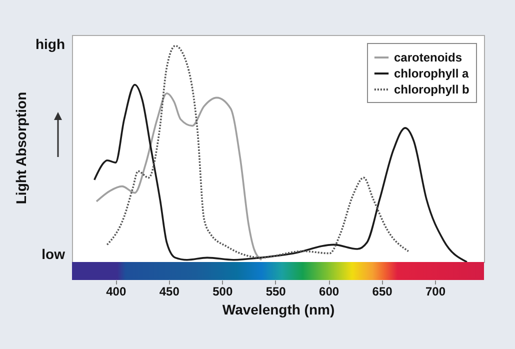 The height and width of the screenshot is (349, 515). I want to click on x-tick-label: 600, so click(329, 291).